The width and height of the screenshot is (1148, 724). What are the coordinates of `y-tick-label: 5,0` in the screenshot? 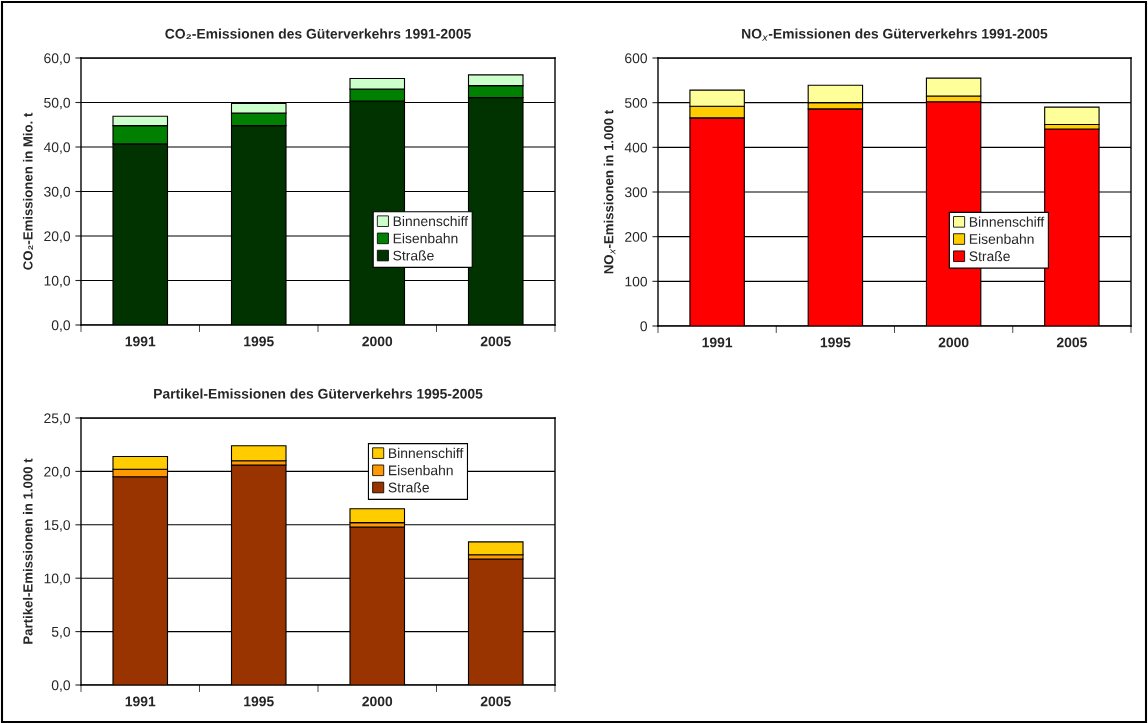 It's located at (61, 632).